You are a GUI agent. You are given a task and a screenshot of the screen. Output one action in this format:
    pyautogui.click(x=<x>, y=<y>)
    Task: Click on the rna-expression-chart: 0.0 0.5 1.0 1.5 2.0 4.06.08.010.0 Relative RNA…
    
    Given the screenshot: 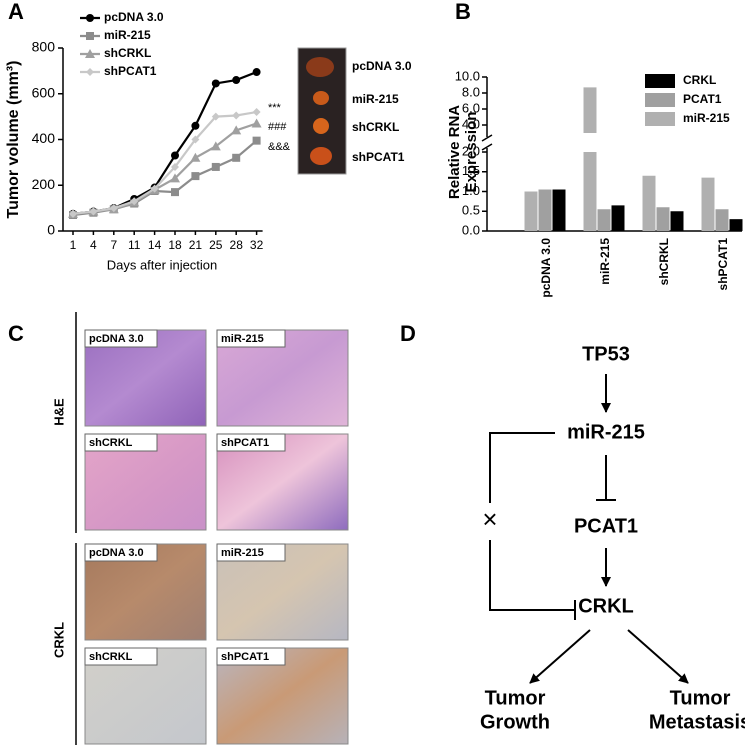 What is the action you would take?
    pyautogui.click(x=594, y=183)
    